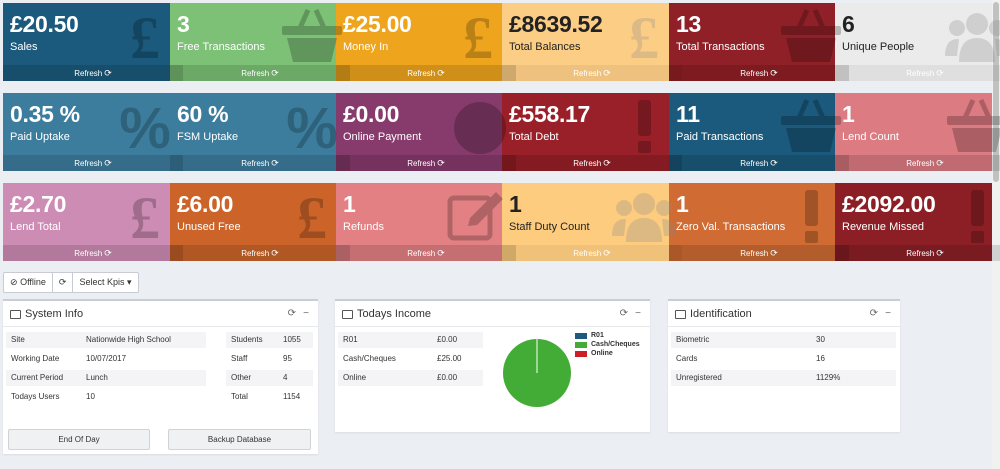 This screenshot has height=469, width=1000. I want to click on kpi-value: 0.35 %, so click(45, 114).